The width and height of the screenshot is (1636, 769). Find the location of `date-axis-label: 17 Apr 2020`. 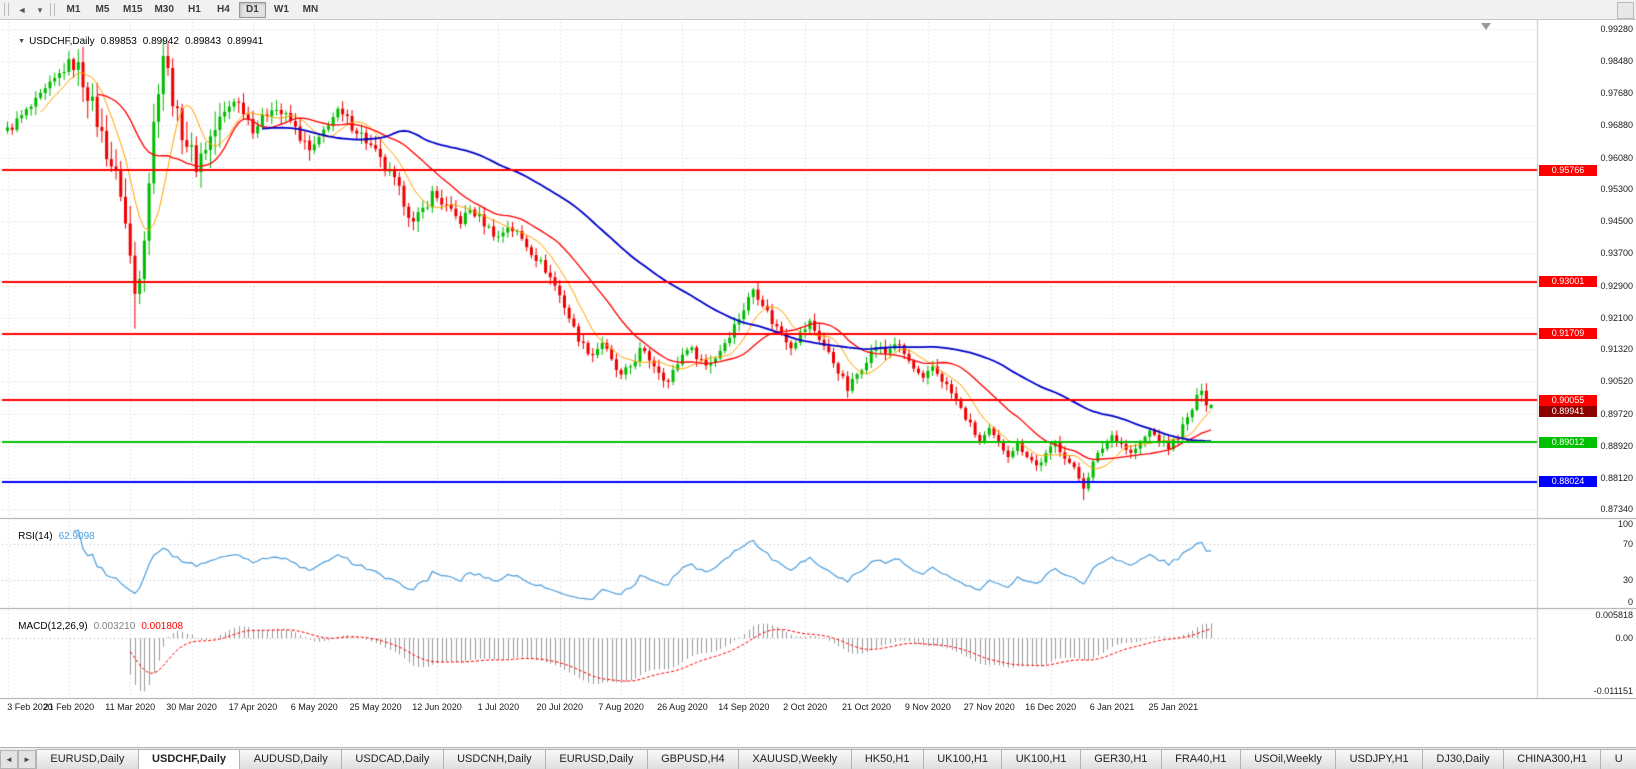

date-axis-label: 17 Apr 2020 is located at coordinates (253, 707).